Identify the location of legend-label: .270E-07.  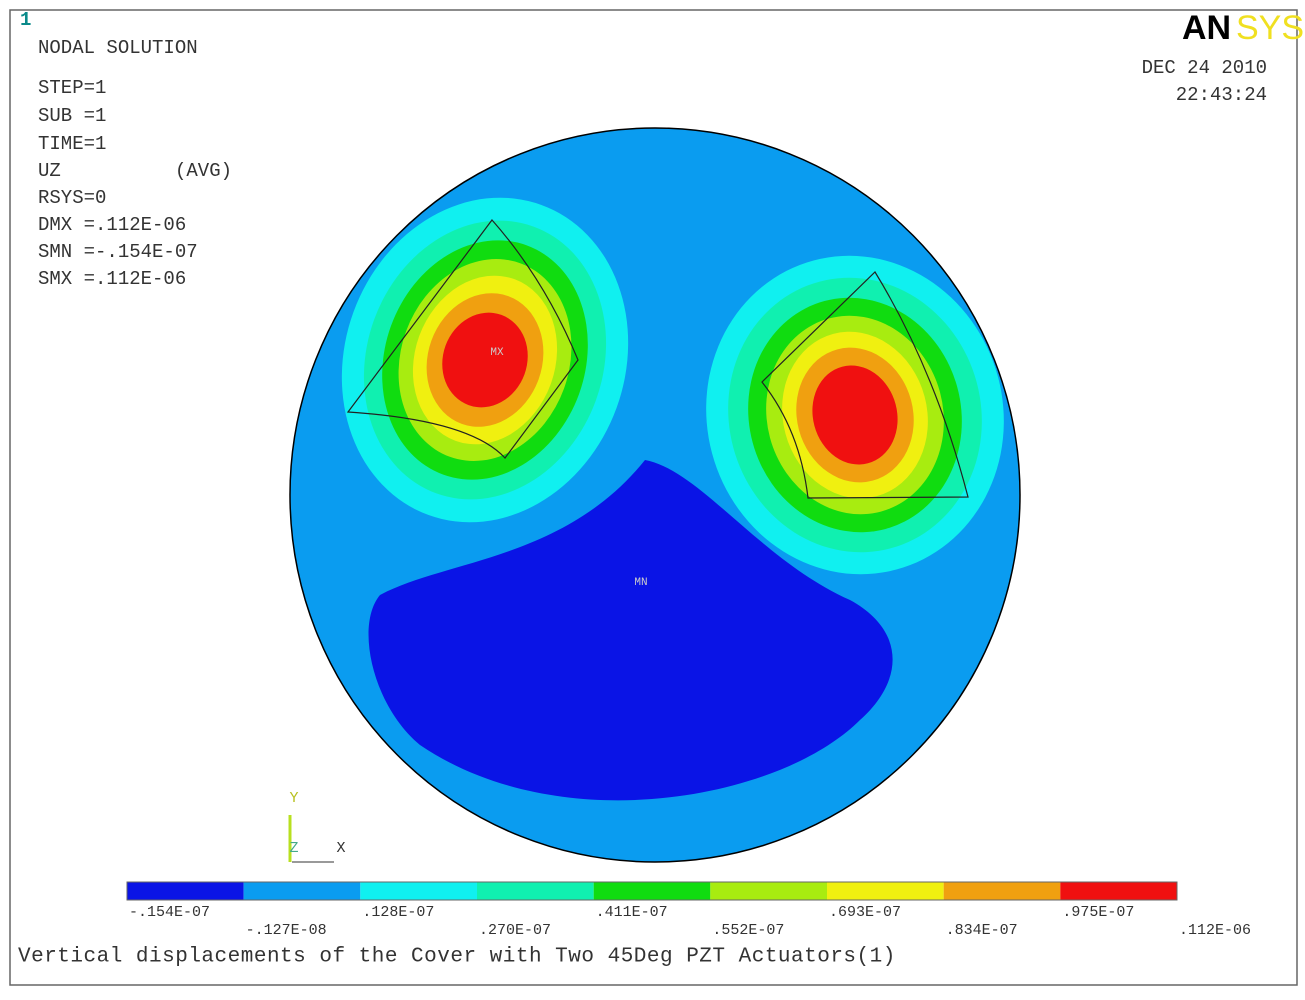
(515, 930).